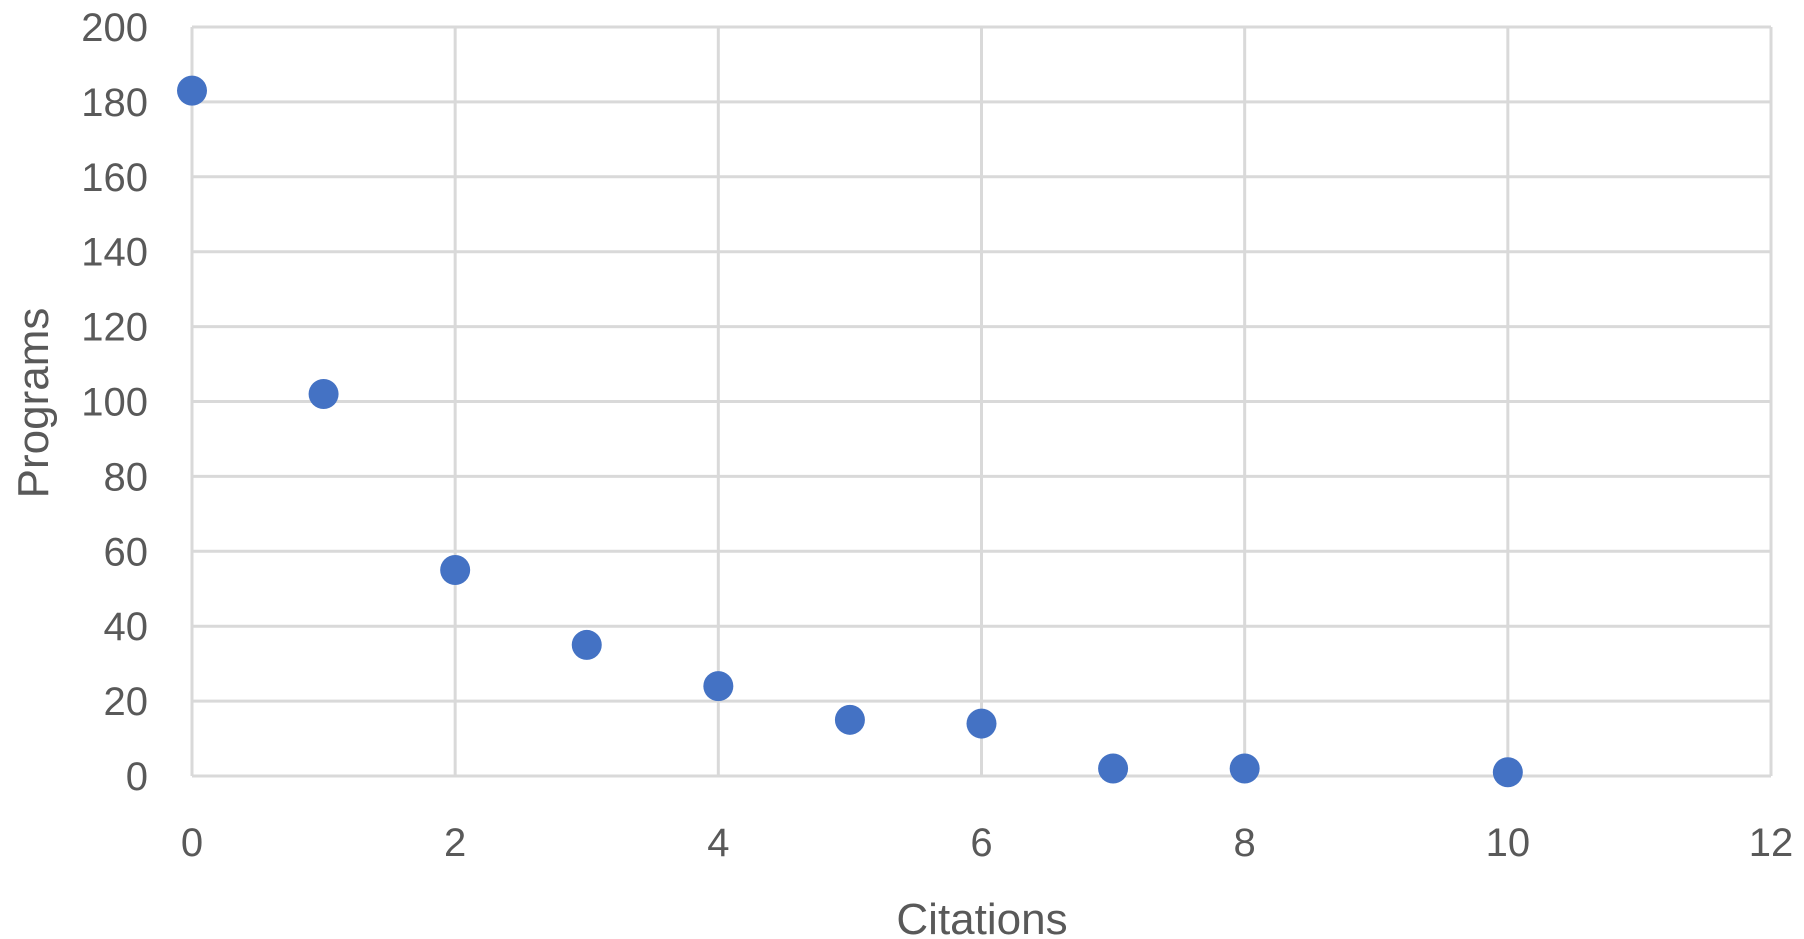  What do you see at coordinates (718, 843) in the screenshot?
I see `x-tick-label: 4` at bounding box center [718, 843].